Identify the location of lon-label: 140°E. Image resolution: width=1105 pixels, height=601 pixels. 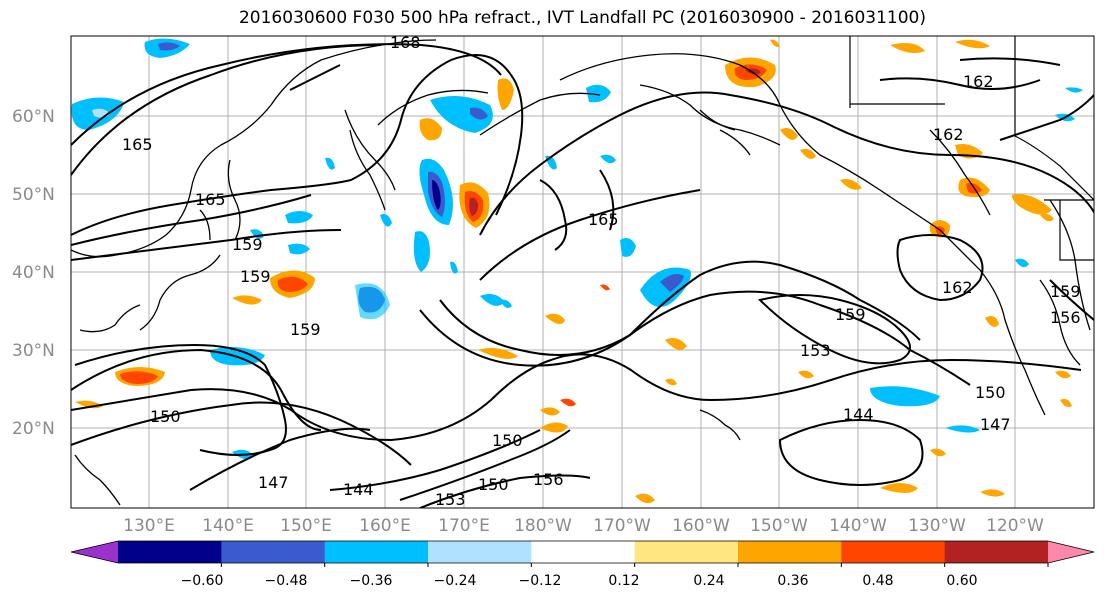
(228, 526).